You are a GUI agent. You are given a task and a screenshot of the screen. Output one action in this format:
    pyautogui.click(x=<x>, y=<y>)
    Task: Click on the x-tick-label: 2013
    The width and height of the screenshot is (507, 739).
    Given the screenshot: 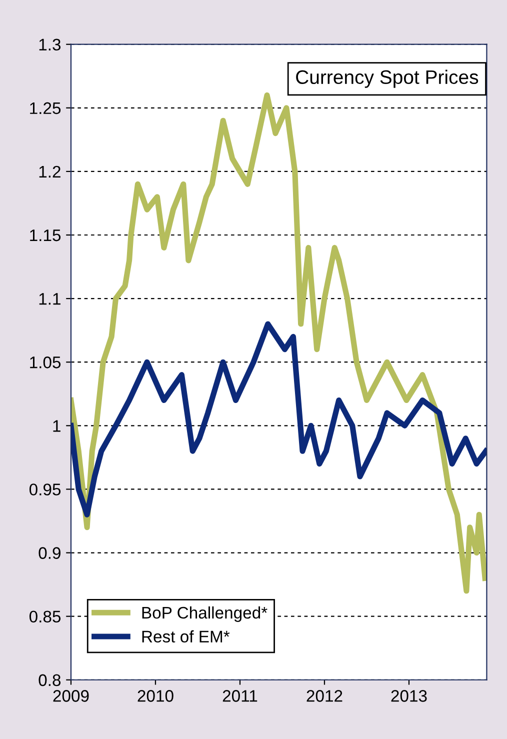 What is the action you would take?
    pyautogui.click(x=409, y=696)
    